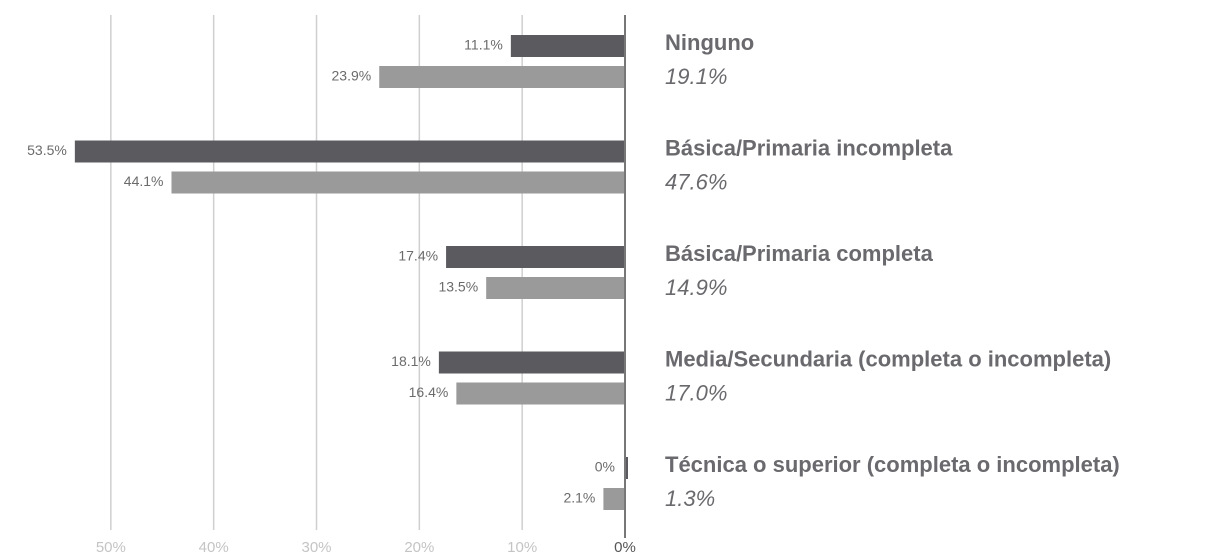 The width and height of the screenshot is (1214, 556). I want to click on x-tick-label: 30%, so click(316, 547).